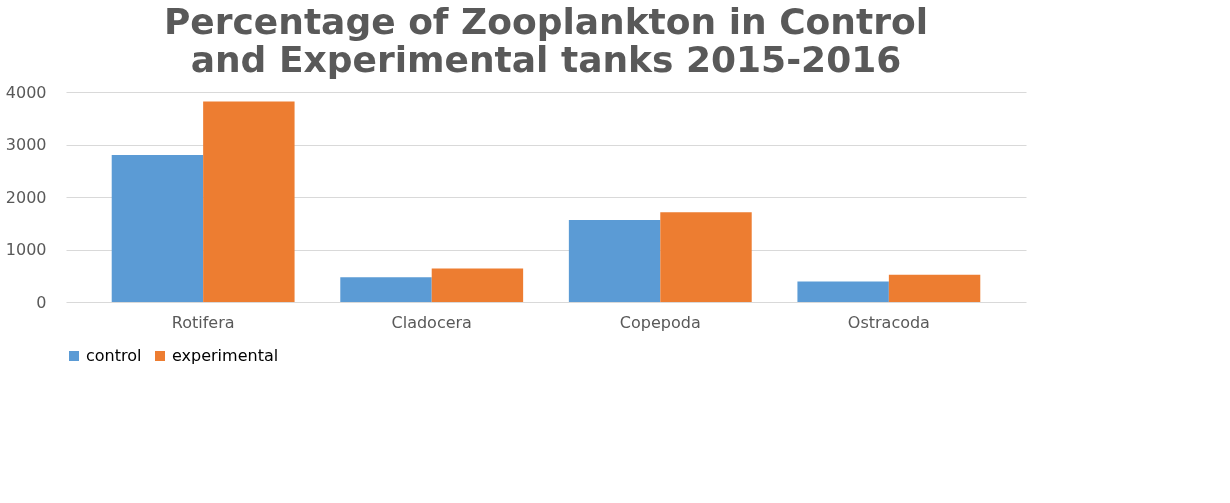  I want to click on x-tick-label: Ostracoda, so click(888, 322).